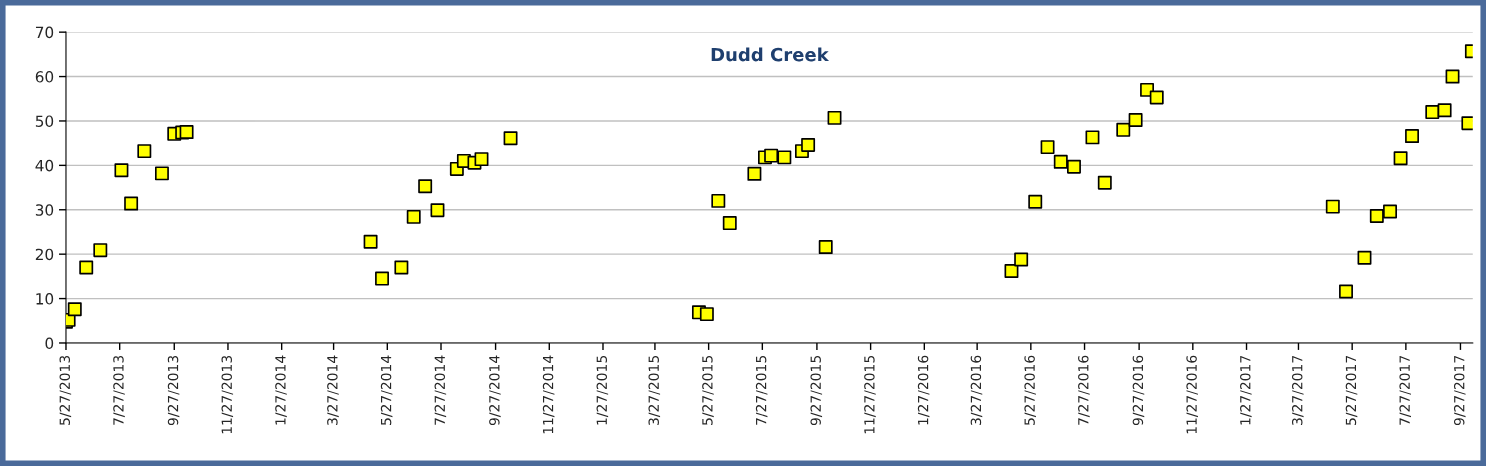 The image size is (1486, 466). Describe the element at coordinates (816, 391) in the screenshot. I see `x-tick-label: 9/27/2015` at that location.